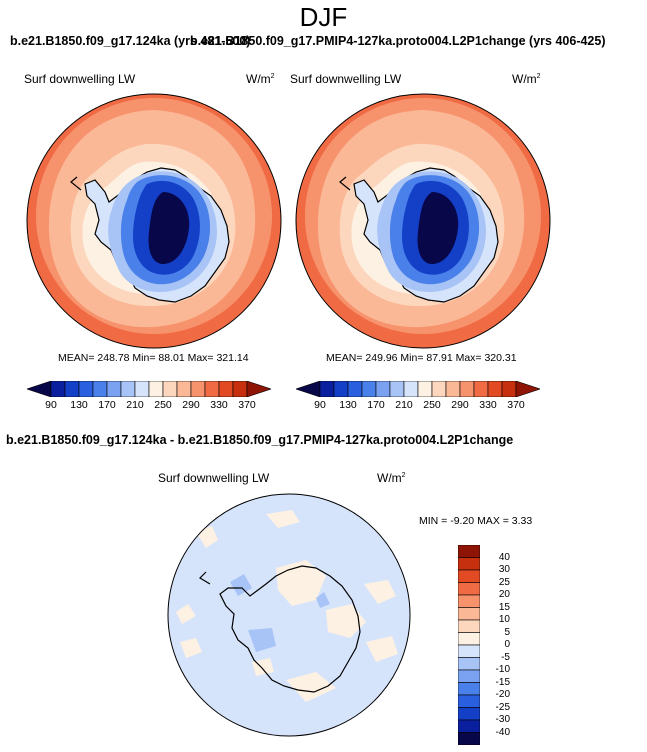 This screenshot has width=647, height=752. What do you see at coordinates (507, 632) in the screenshot?
I see `colorbar-tick-label: 5` at bounding box center [507, 632].